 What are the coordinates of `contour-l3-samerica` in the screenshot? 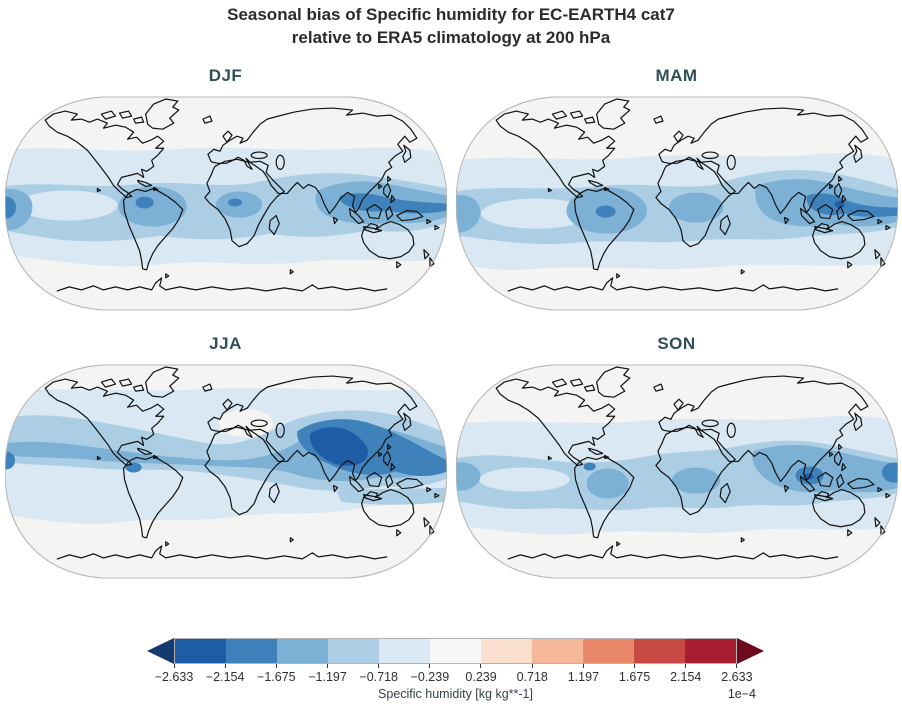 It's located at (607, 483).